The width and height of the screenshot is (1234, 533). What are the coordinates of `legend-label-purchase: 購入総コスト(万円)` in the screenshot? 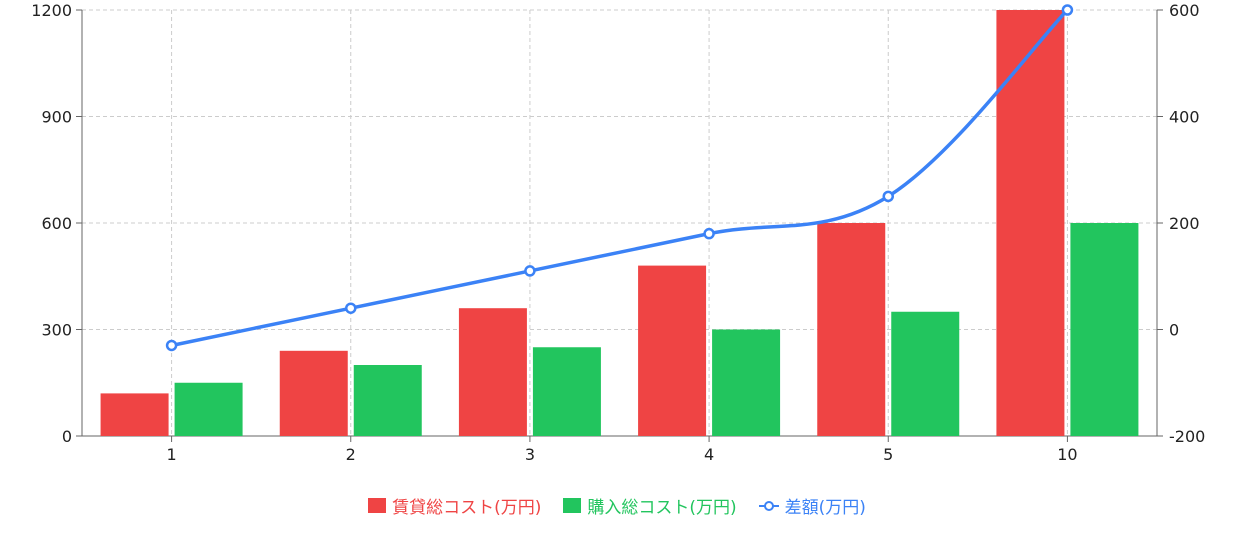 It's located at (662, 508).